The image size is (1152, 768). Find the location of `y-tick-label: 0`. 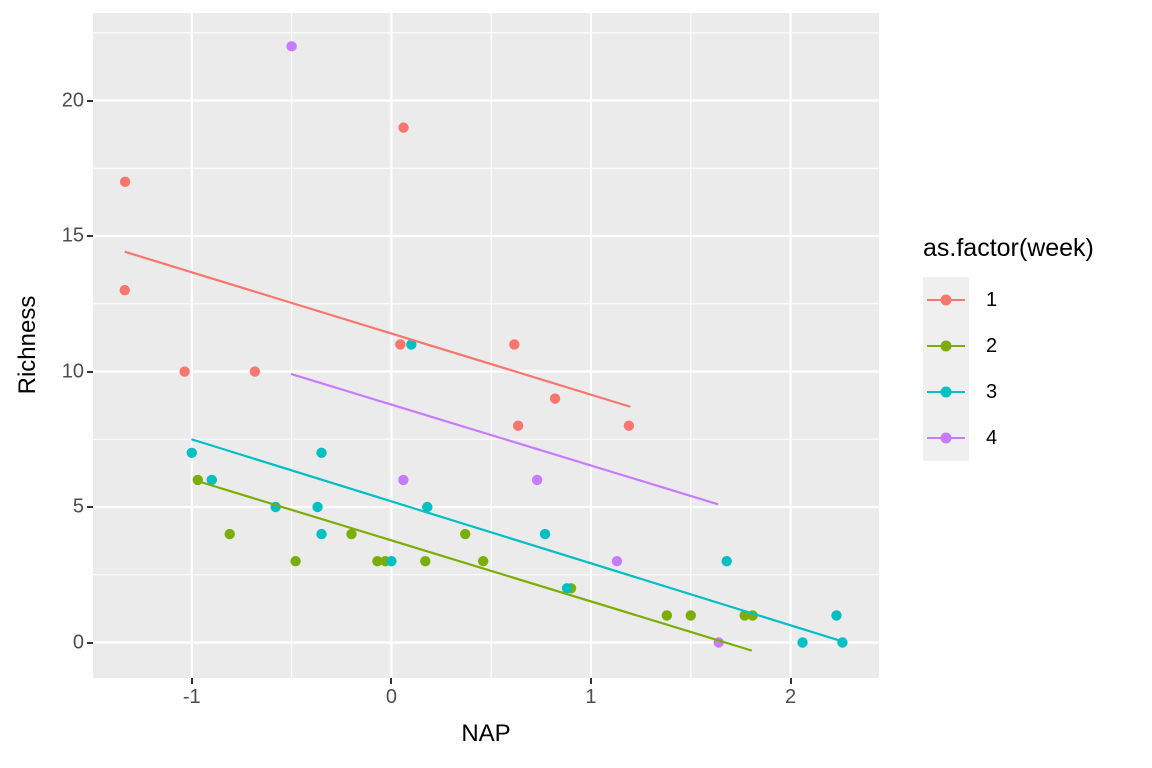

y-tick-label: 0 is located at coordinates (78, 642).